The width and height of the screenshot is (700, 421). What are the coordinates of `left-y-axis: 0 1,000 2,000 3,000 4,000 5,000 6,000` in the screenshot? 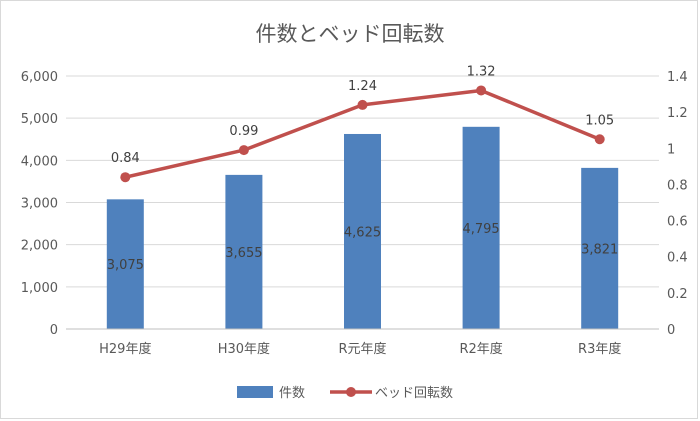 It's located at (39, 204).